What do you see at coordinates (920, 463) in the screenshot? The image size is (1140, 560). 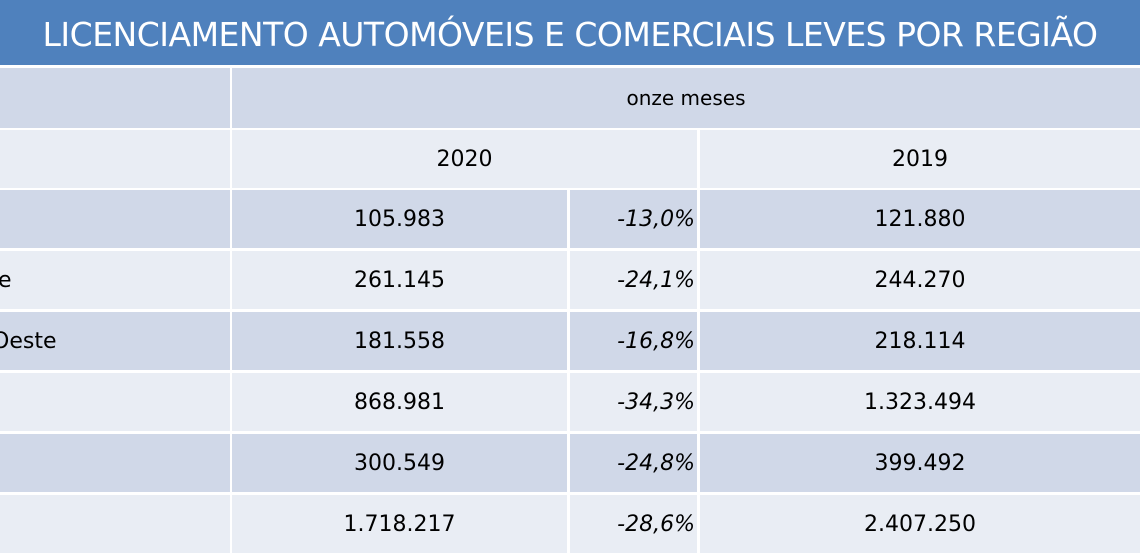 I see `value-cell: 399.492` at bounding box center [920, 463].